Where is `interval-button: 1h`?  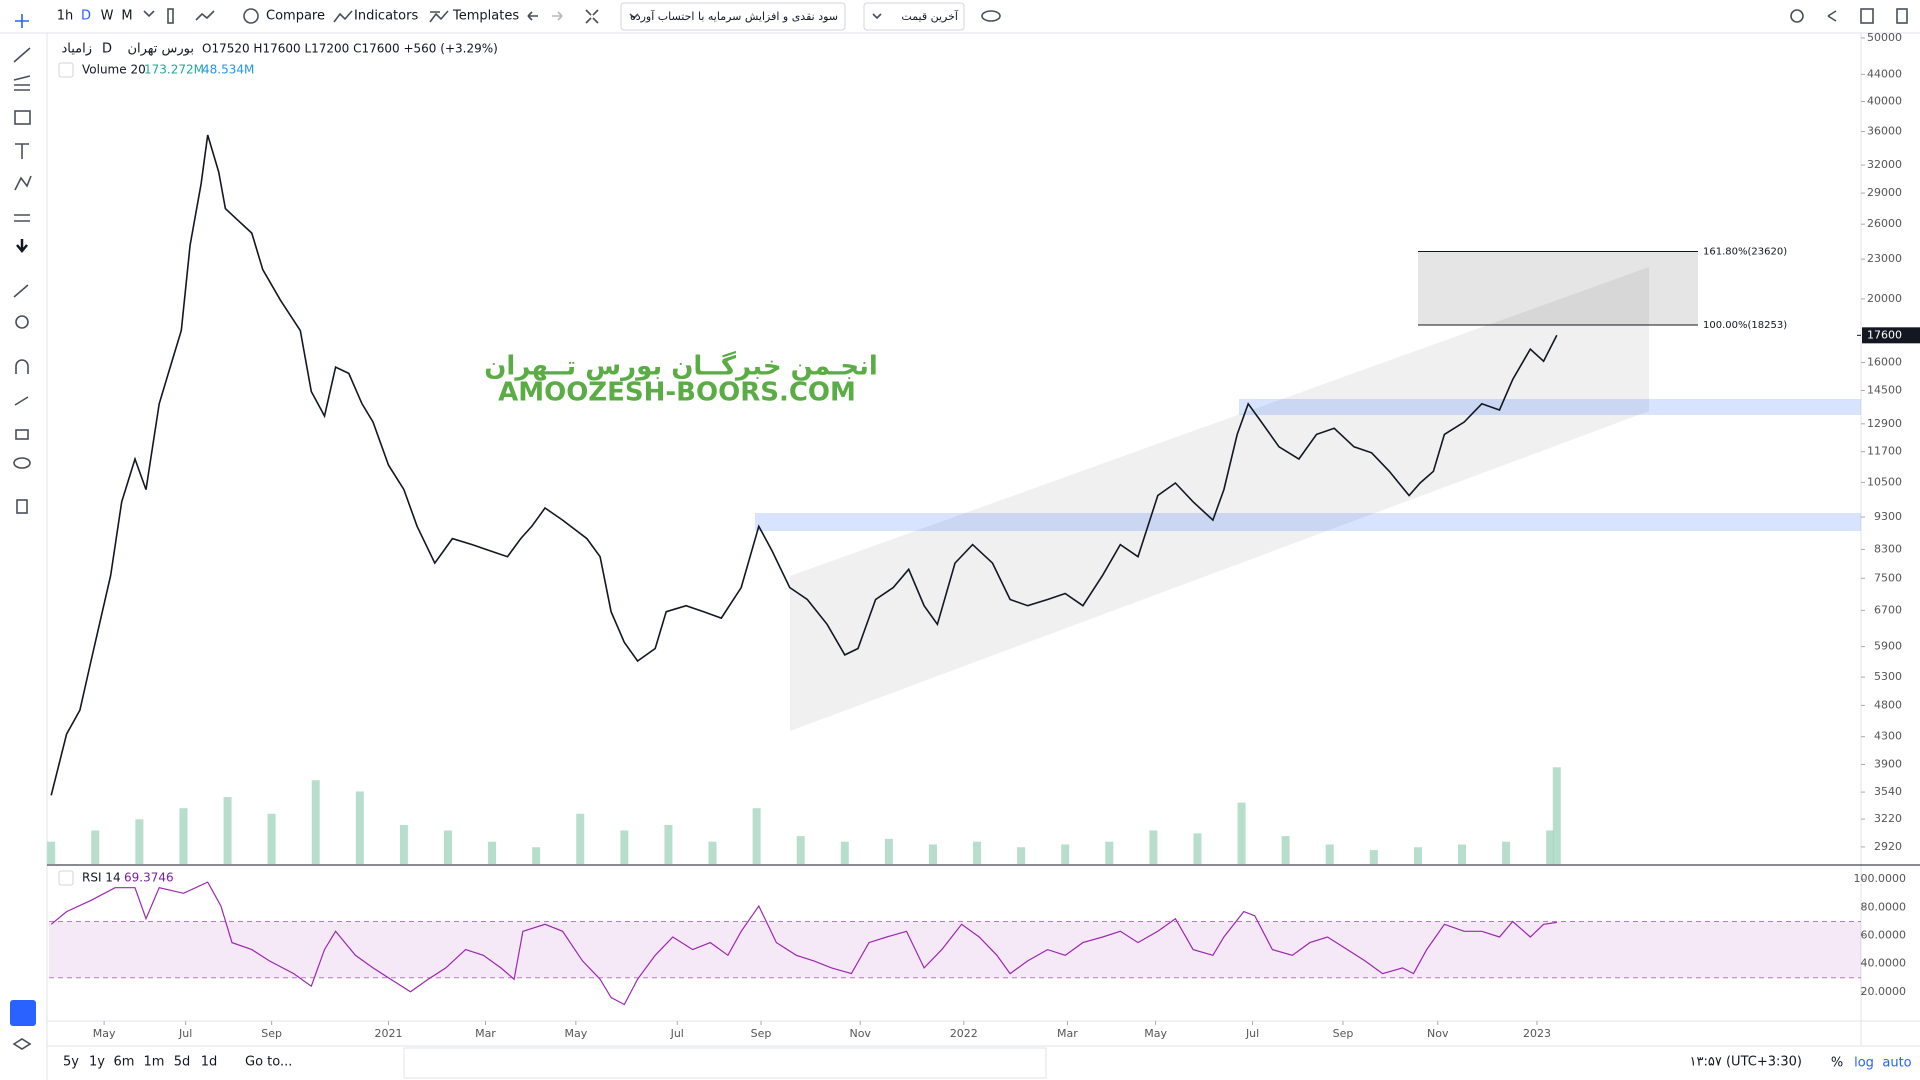 interval-button: 1h is located at coordinates (65, 16).